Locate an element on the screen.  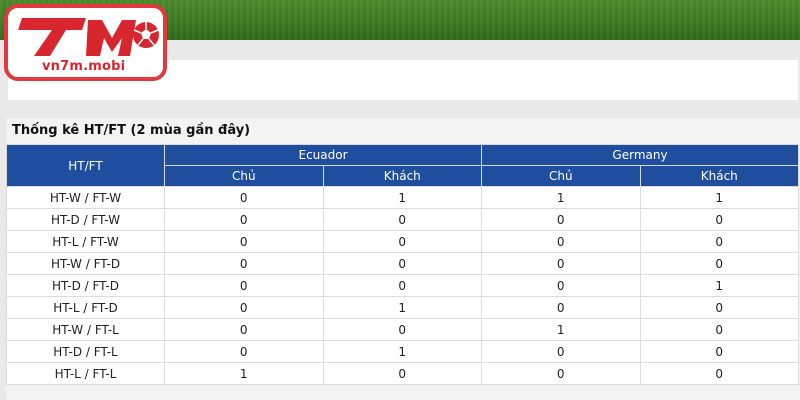
row-label: HT-L / FT-D is located at coordinates (85, 307).